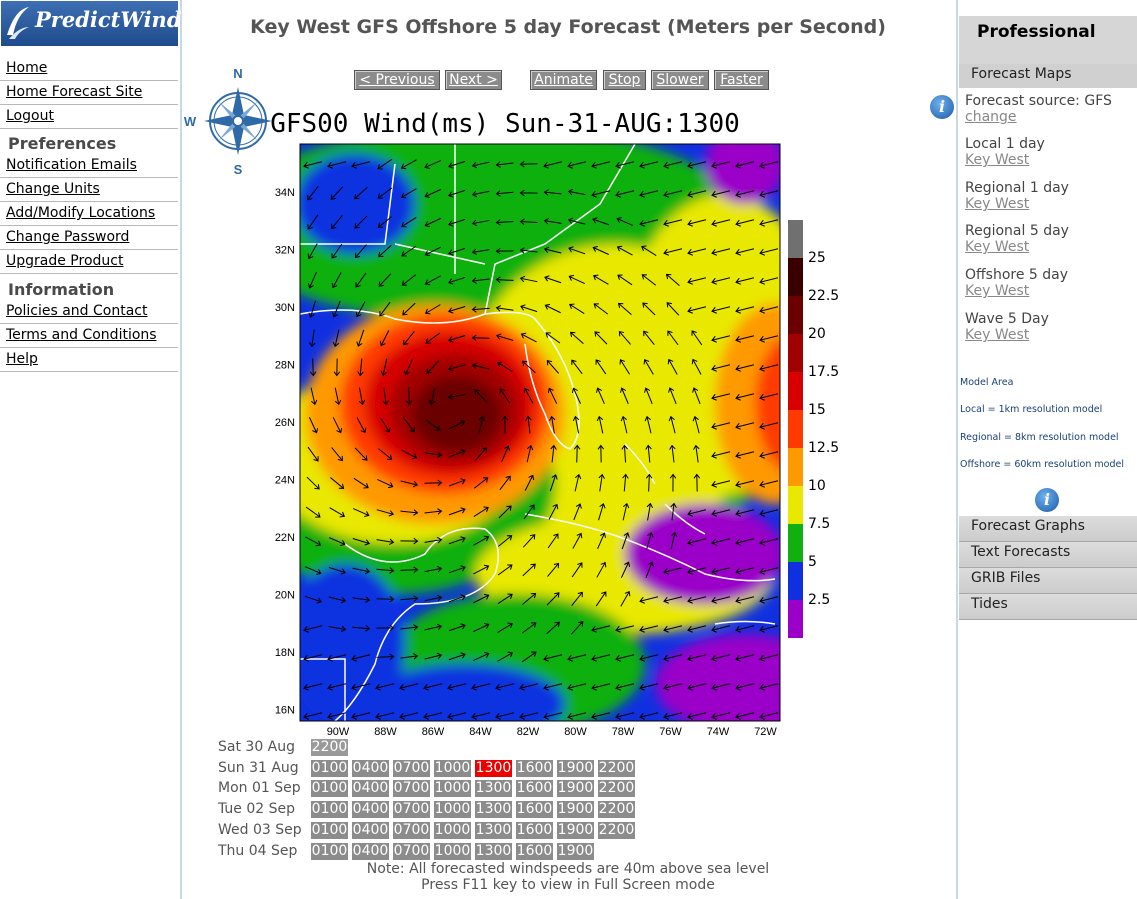 Image resolution: width=1137 pixels, height=899 pixels. Describe the element at coordinates (397, 80) in the screenshot. I see `previous-button: < Previous` at that location.